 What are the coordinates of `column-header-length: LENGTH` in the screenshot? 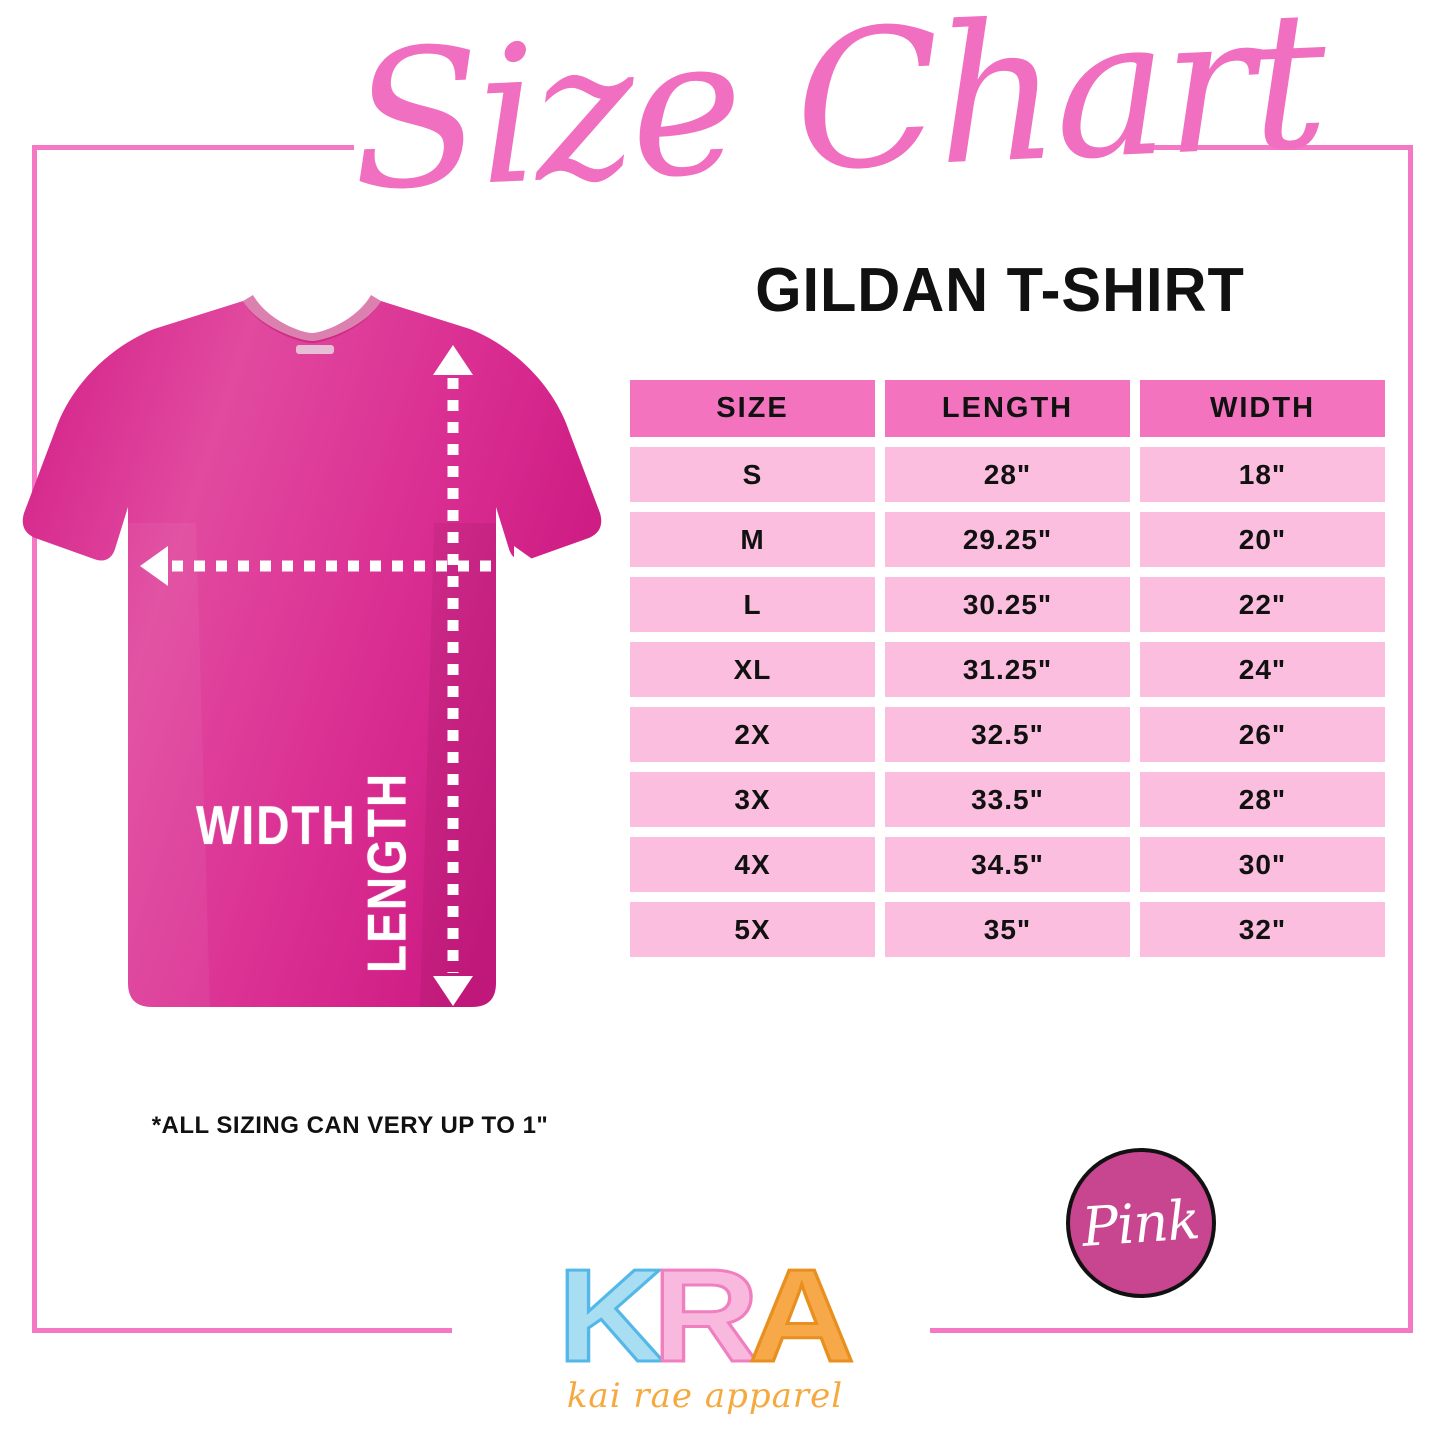 It's located at (1007, 408).